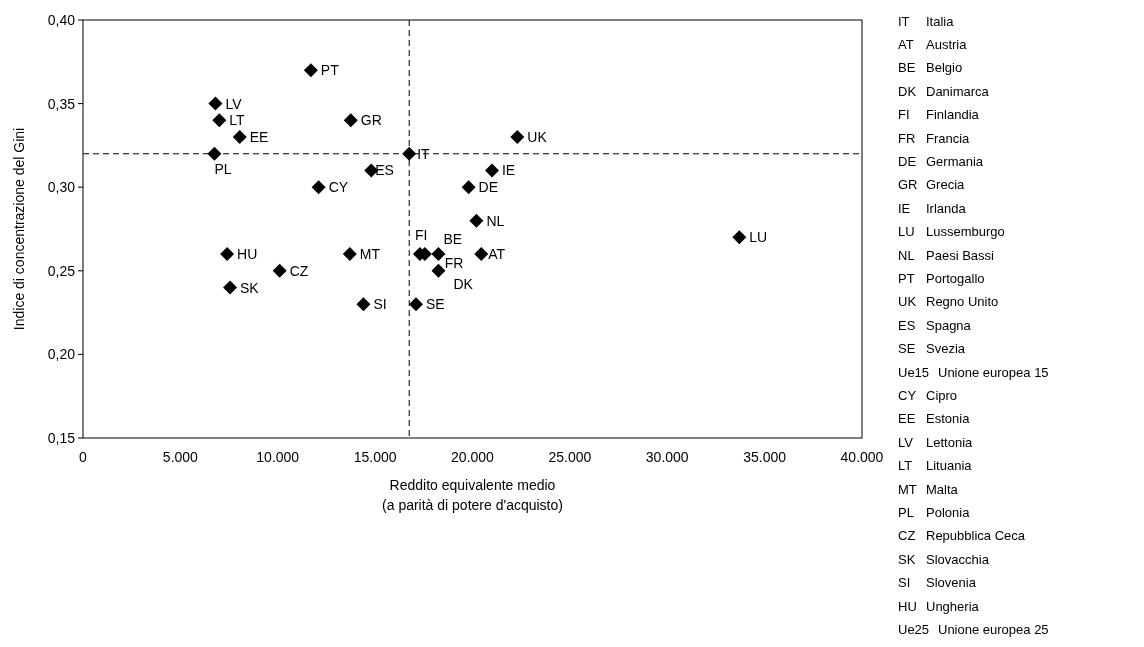  What do you see at coordinates (765, 457) in the screenshot?
I see `x-tick-label: 35.000` at bounding box center [765, 457].